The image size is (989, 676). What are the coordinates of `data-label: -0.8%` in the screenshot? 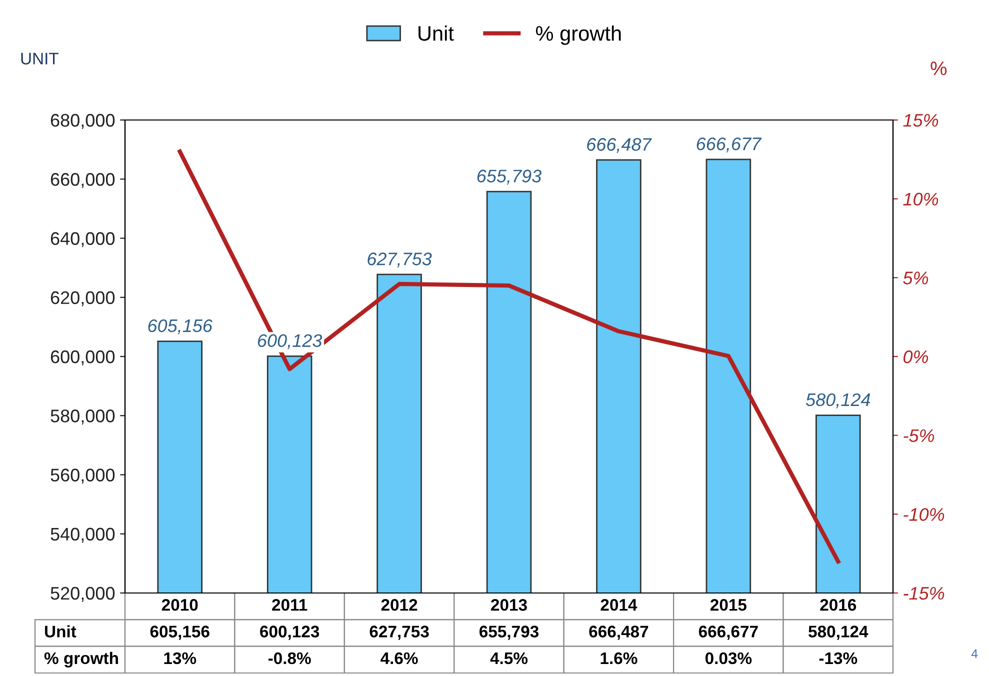 It's located at (289, 658).